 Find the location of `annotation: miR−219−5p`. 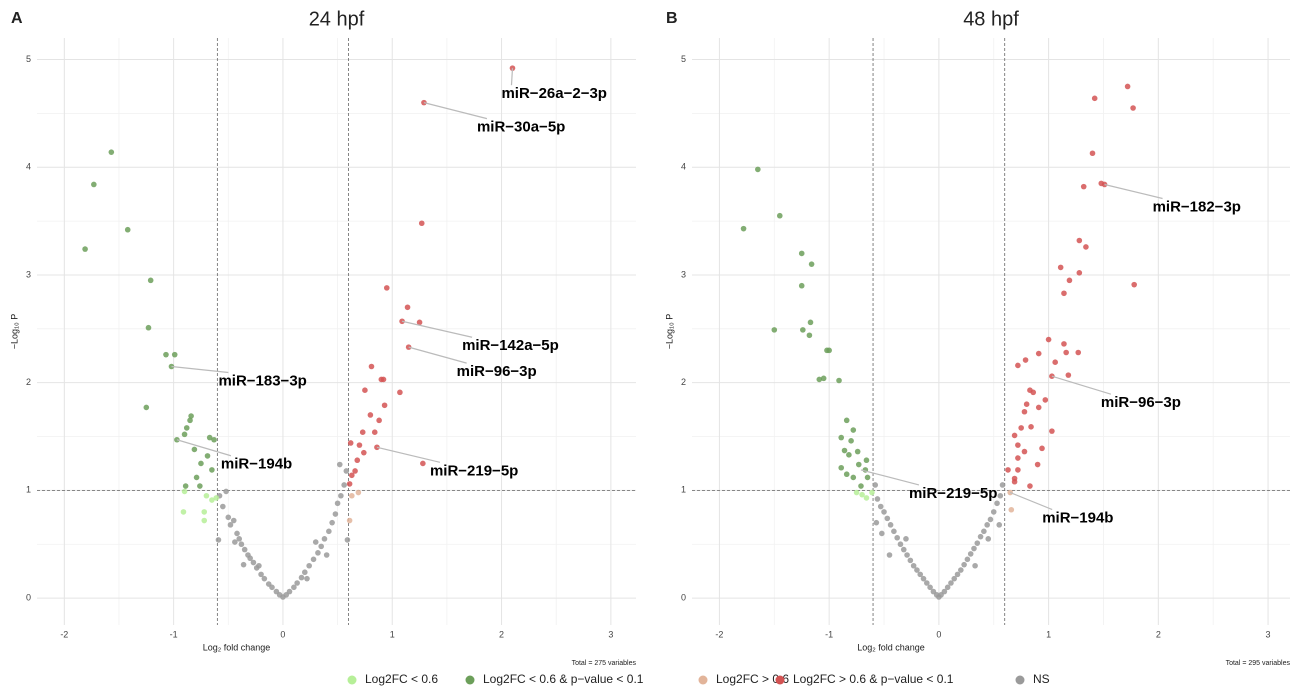

annotation: miR−219−5p is located at coordinates (474, 470).